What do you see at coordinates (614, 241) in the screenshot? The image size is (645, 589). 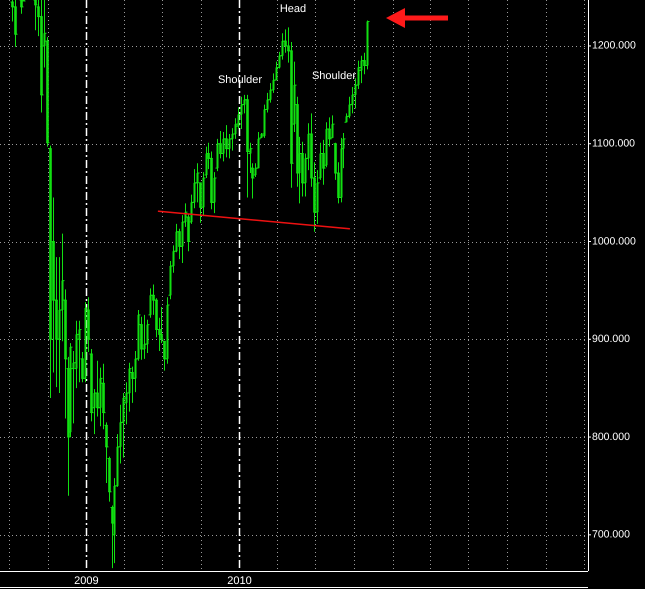 I see `y-tick-label: 1000.000` at bounding box center [614, 241].